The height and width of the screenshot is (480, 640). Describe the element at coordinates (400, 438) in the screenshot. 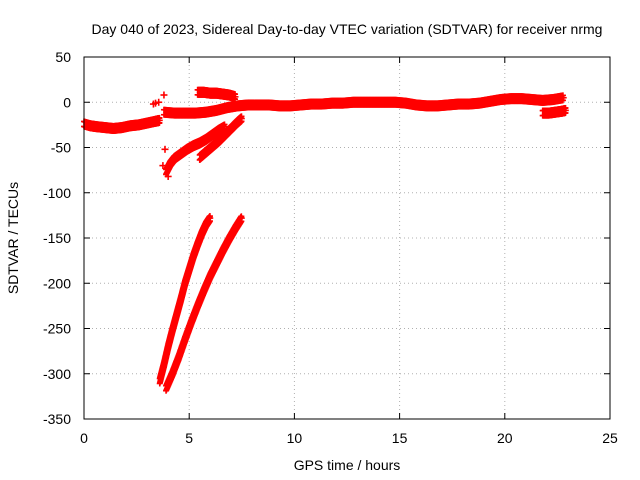

I see `x-tick-label: 15` at that location.